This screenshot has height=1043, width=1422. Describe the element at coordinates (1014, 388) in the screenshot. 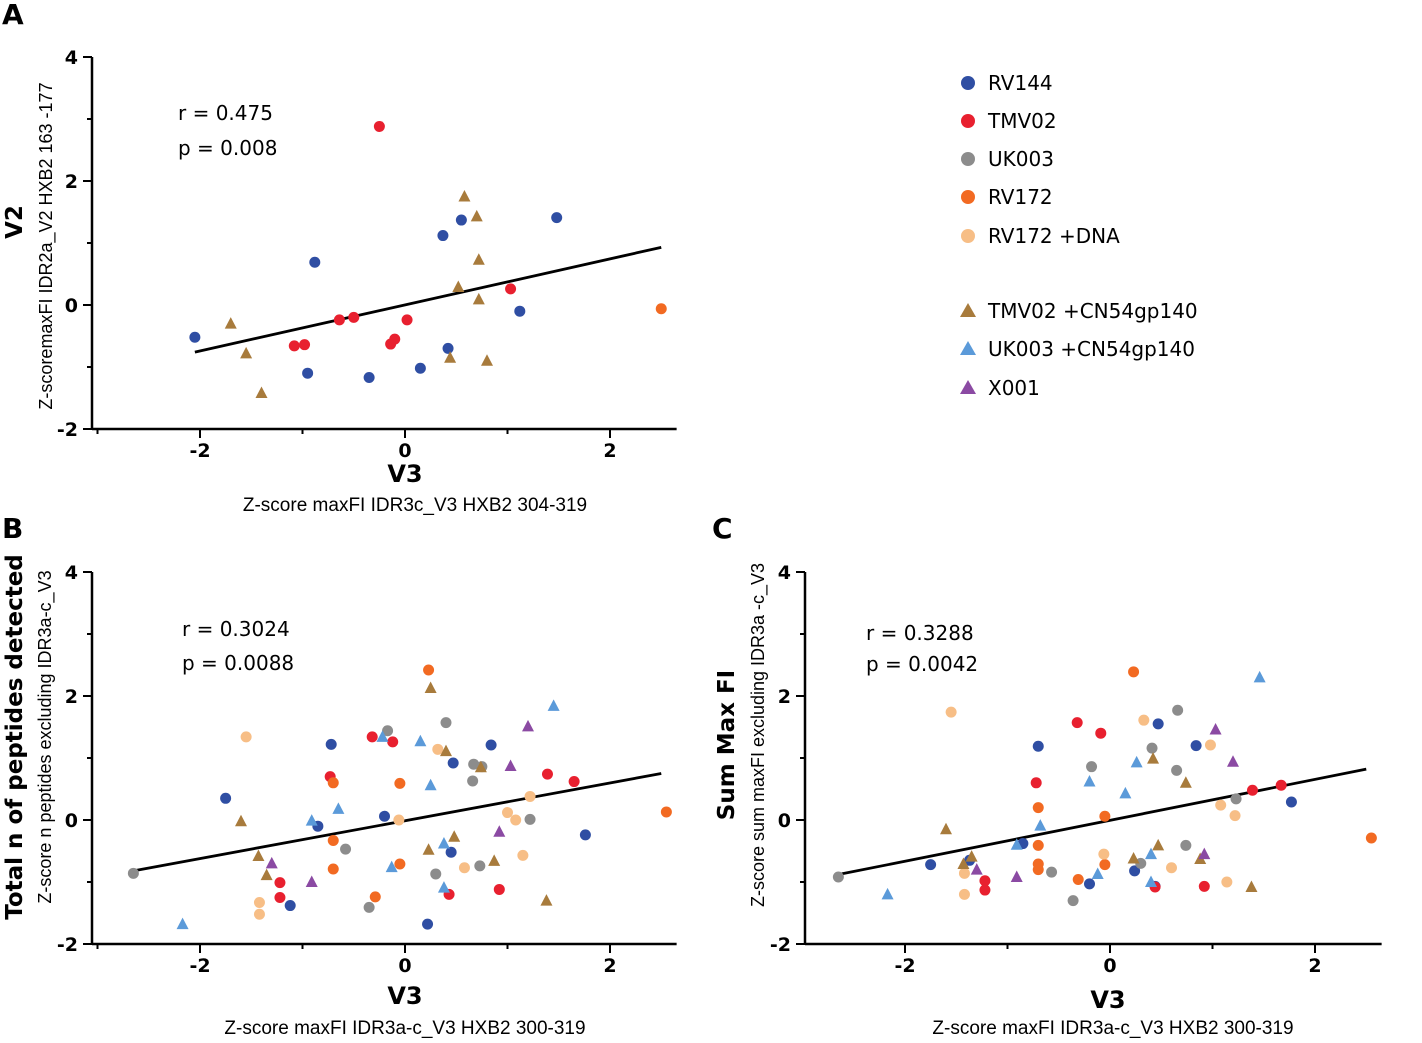

I see `legend-label-x001: X001` at that location.